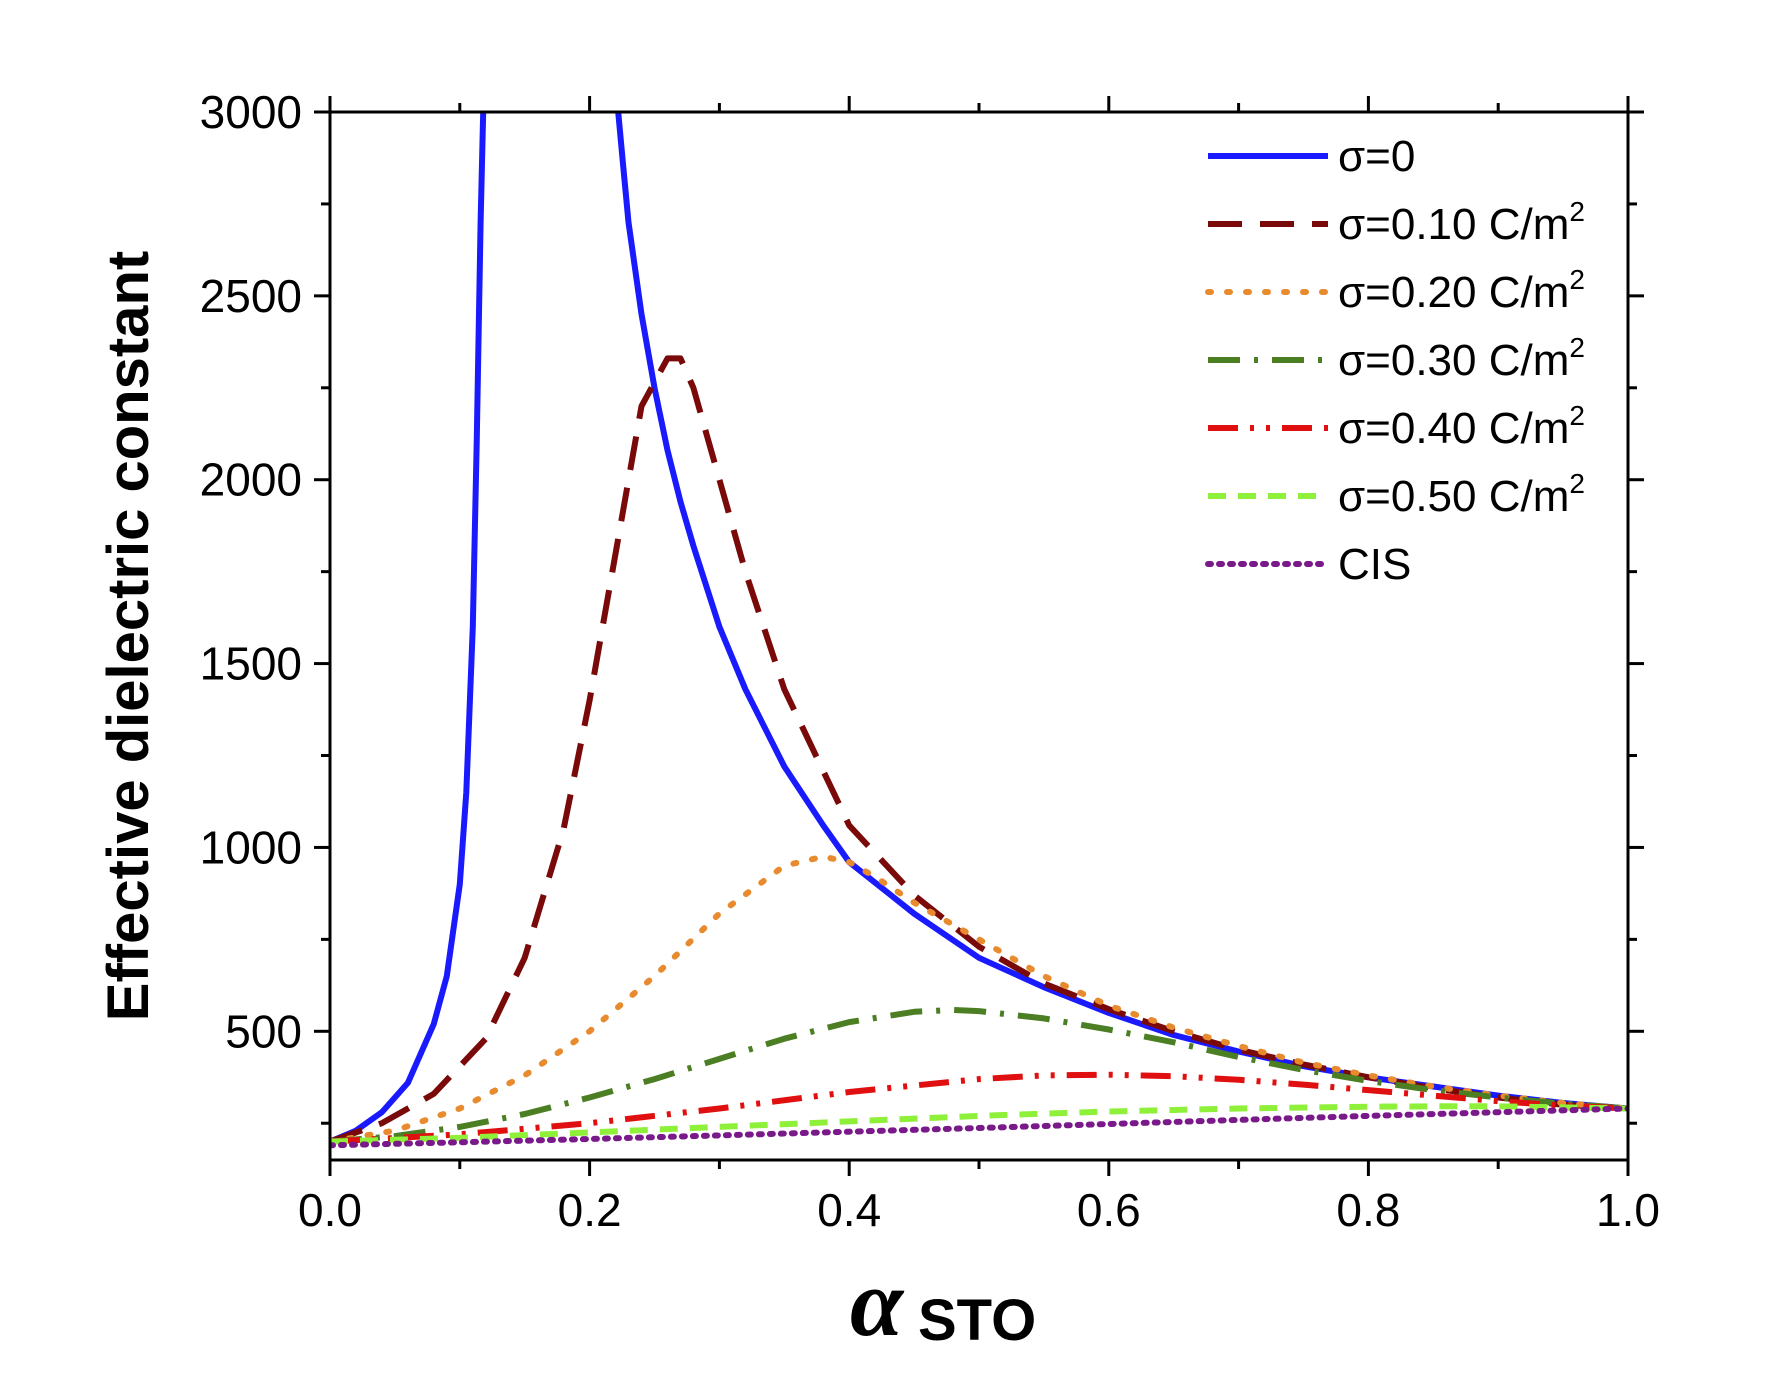 Image resolution: width=1776 pixels, height=1389 pixels. What do you see at coordinates (1376, 156) in the screenshot?
I see `legend-label-0: σ=0` at bounding box center [1376, 156].